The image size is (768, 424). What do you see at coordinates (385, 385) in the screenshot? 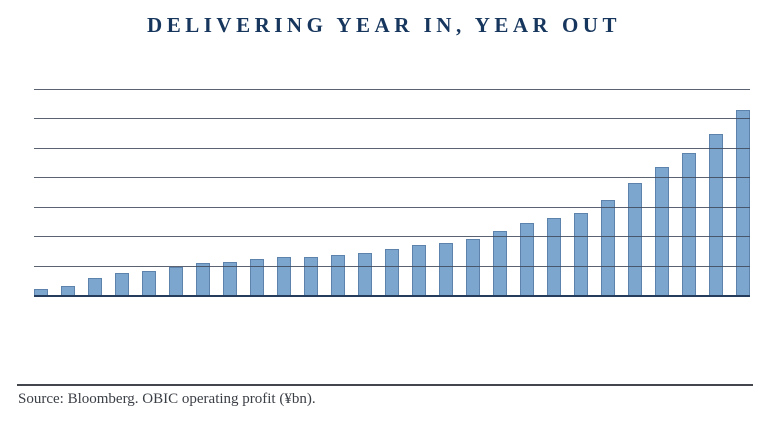
I see `footer-divider` at bounding box center [385, 385].